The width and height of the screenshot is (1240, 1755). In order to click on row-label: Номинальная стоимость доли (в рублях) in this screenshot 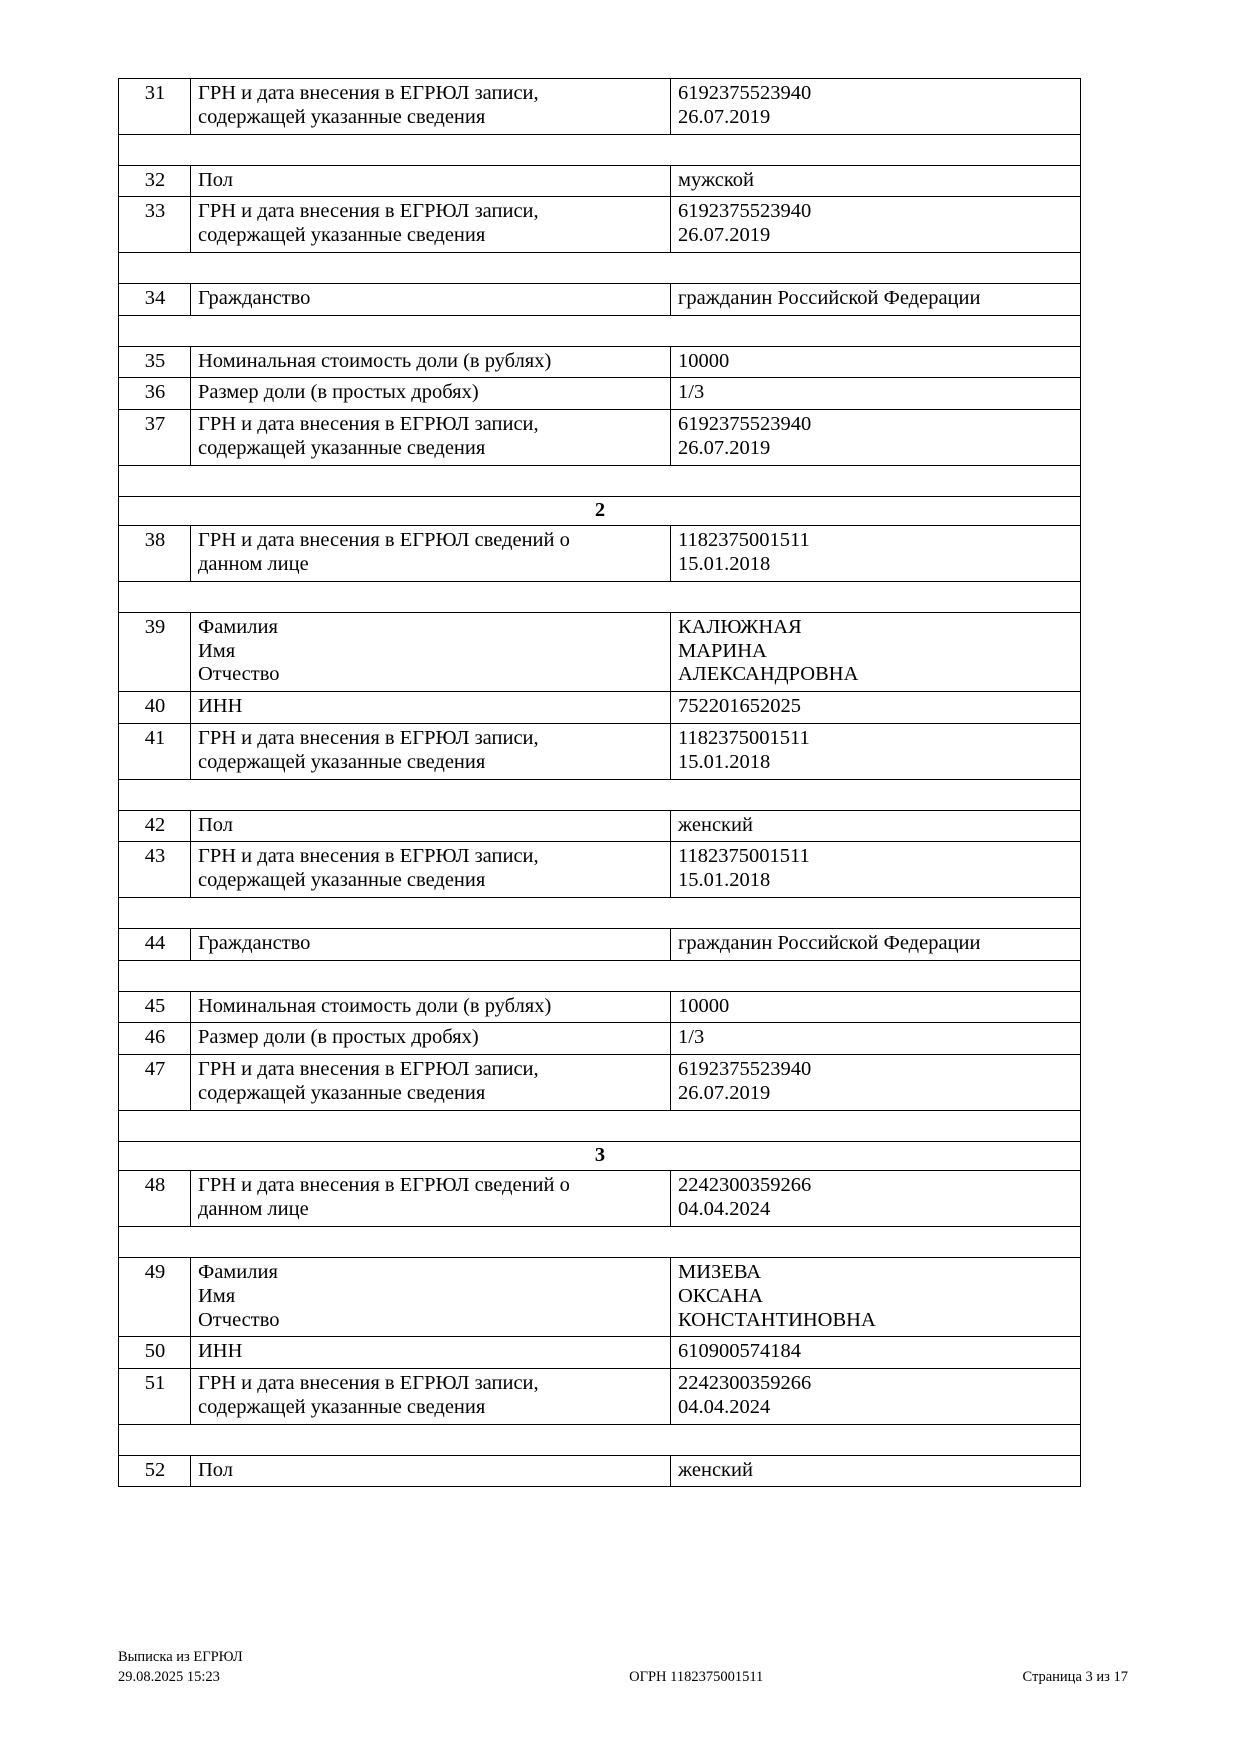, I will do `click(430, 1007)`.